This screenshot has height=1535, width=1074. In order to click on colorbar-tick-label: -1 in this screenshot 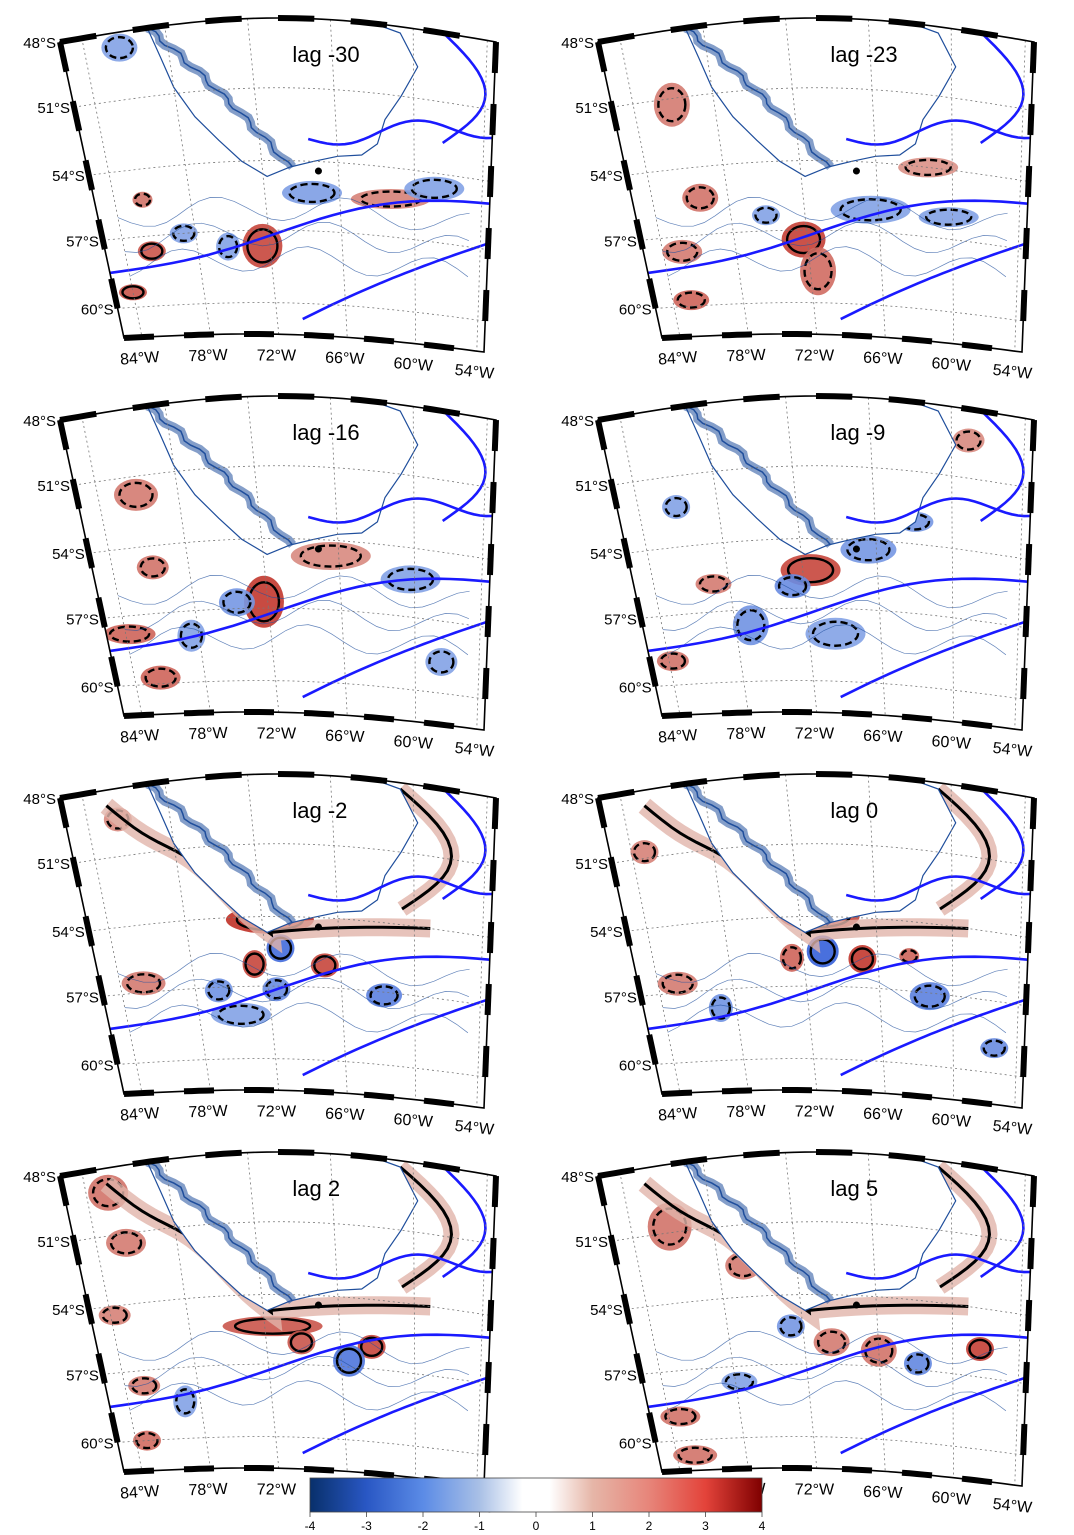, I will do `click(479, 1526)`.